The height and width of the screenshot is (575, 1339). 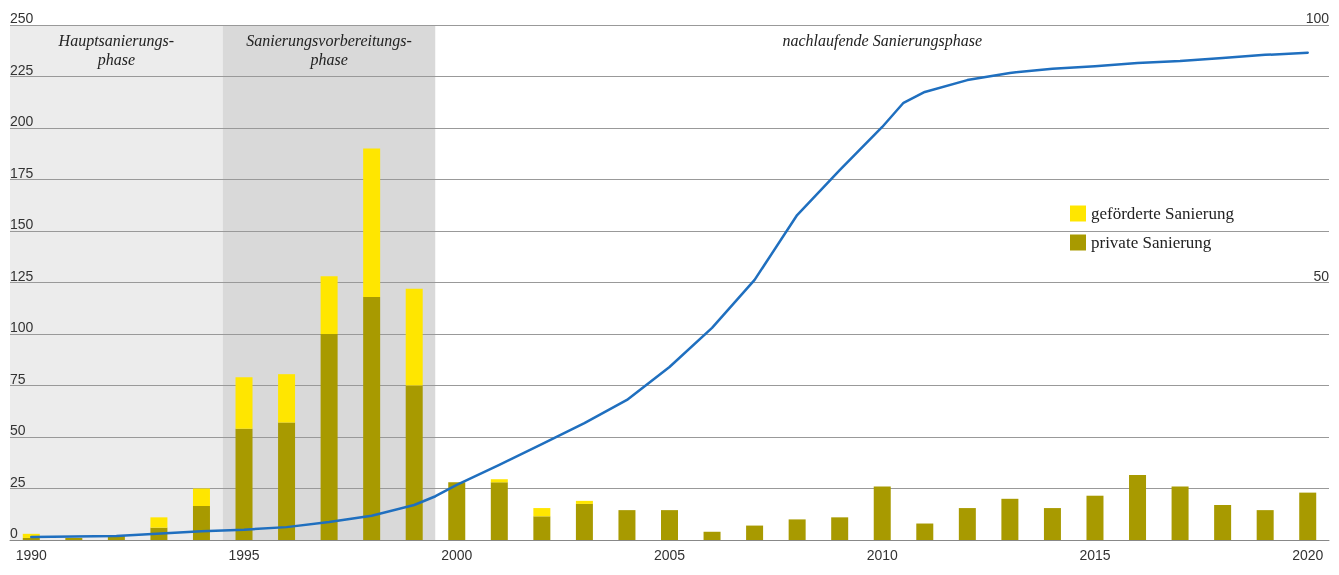 I want to click on legend-label: geförderte Sanierung, so click(x=1162, y=213).